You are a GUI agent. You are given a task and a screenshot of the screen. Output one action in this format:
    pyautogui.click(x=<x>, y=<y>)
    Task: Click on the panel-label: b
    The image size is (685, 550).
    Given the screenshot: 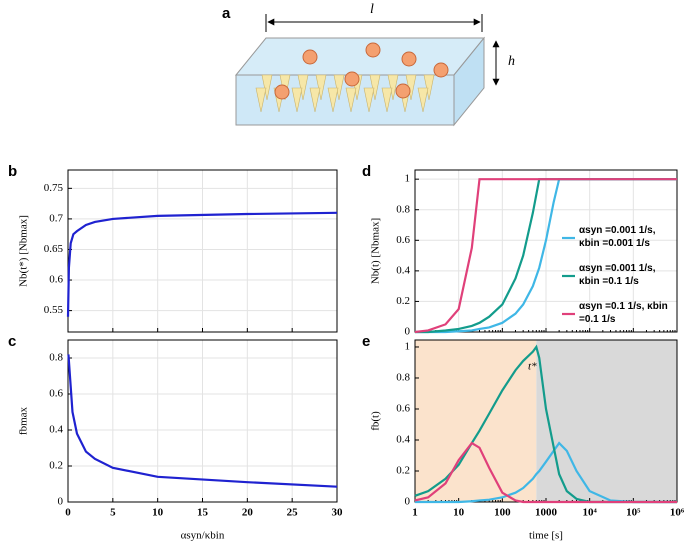 What is the action you would take?
    pyautogui.click(x=12, y=171)
    